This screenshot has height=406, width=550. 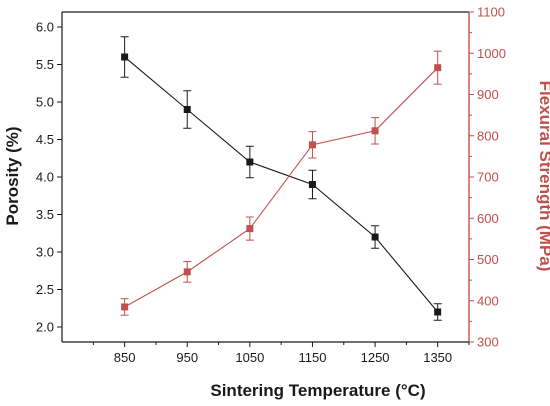 What do you see at coordinates (491, 53) in the screenshot?
I see `y-right-tick-label: 1000` at bounding box center [491, 53].